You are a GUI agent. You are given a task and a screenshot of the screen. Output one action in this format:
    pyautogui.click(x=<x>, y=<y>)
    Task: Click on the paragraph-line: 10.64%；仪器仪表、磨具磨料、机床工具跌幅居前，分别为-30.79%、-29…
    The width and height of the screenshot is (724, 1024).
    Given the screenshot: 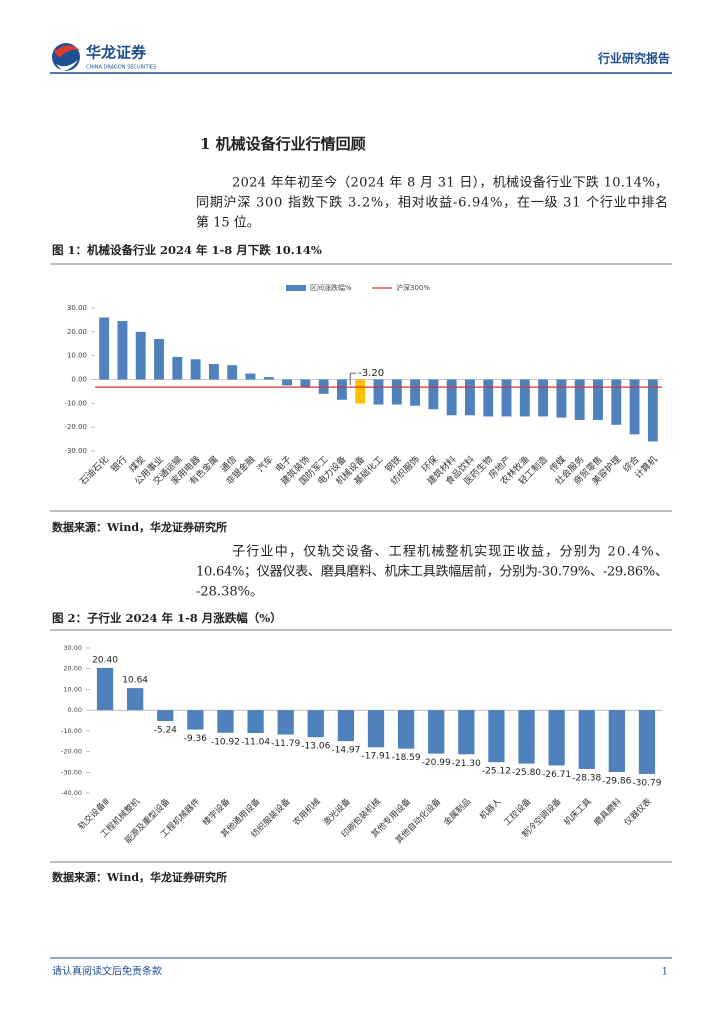 What is the action you would take?
    pyautogui.click(x=432, y=572)
    